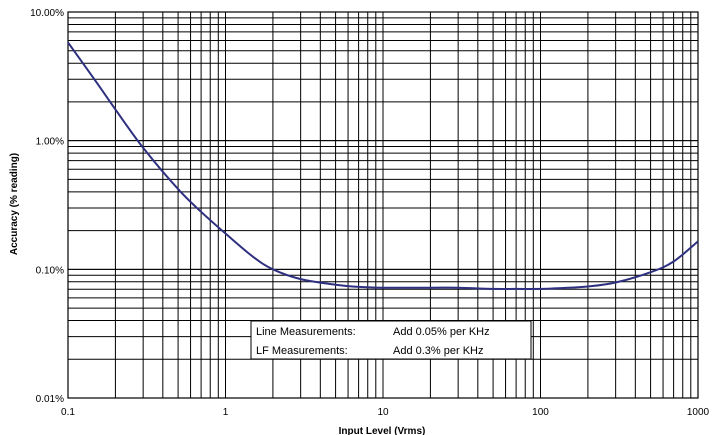 The width and height of the screenshot is (712, 435). I want to click on annotation-row-value: Add 0.05% per KHz, so click(441, 332).